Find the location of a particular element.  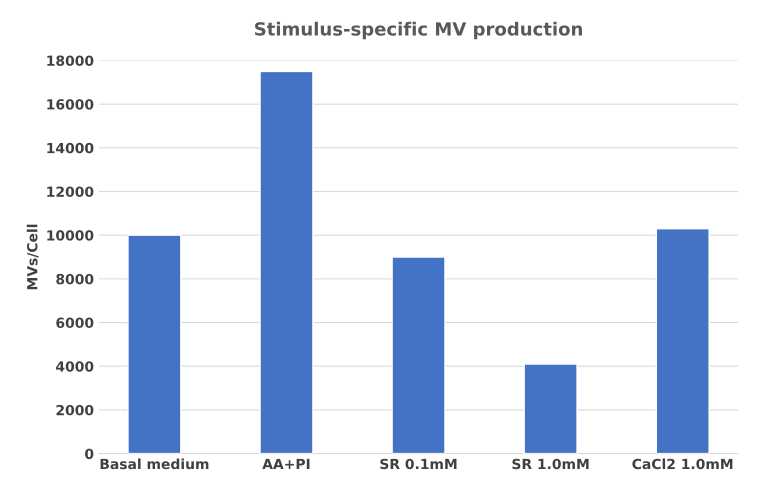

y-tick-label: 2000 is located at coordinates (75, 410).